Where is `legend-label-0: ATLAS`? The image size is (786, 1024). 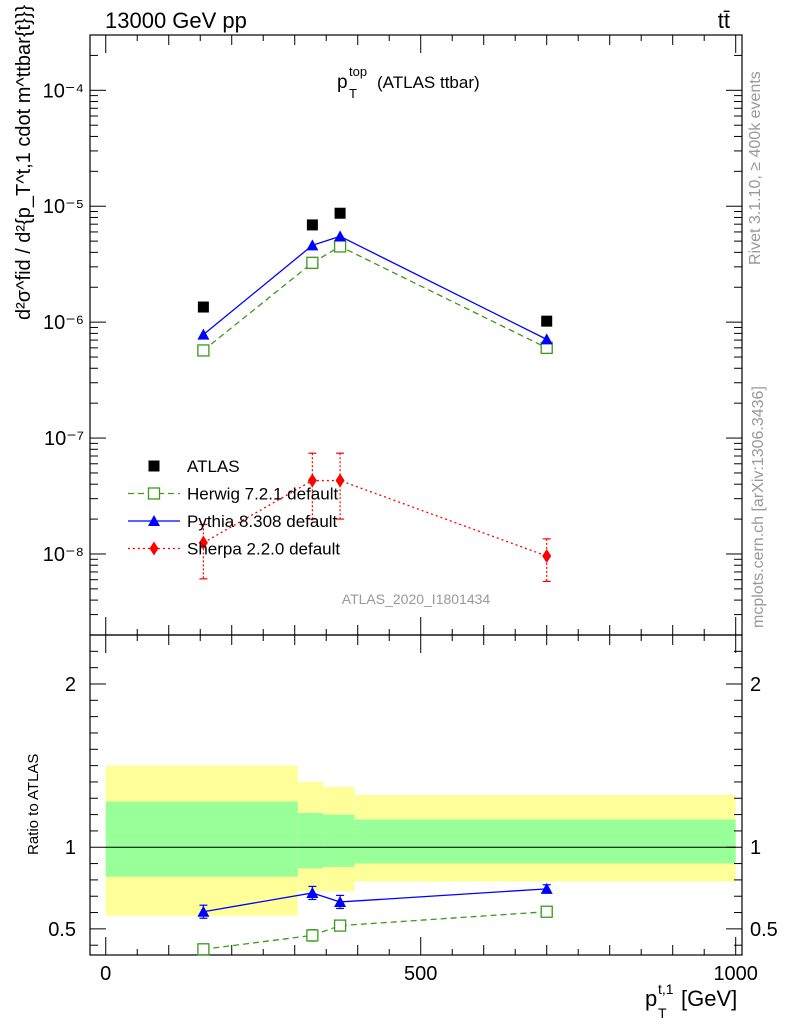 legend-label-0: ATLAS is located at coordinates (213, 466).